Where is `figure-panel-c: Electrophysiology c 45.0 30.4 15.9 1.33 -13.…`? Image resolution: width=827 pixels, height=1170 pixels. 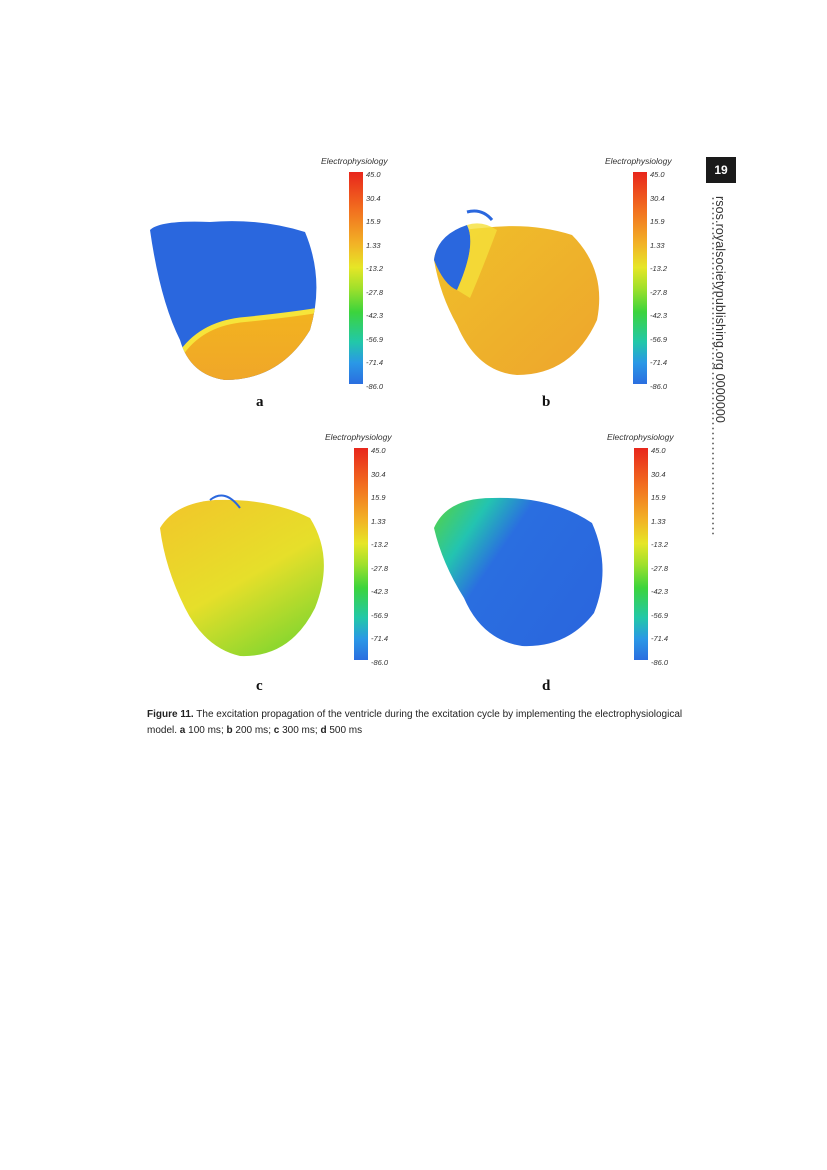
figure-panel-c: Electrophysiology c 45.0 30.4 15.9 1.33 -13.… is located at coordinates (280, 561).